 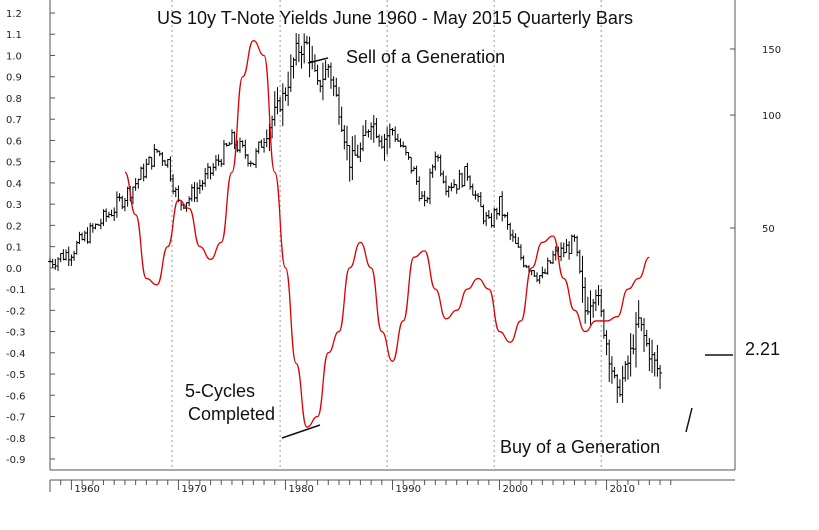 What do you see at coordinates (16, 375) in the screenshot?
I see `left-tick-label: -0.5` at bounding box center [16, 375].